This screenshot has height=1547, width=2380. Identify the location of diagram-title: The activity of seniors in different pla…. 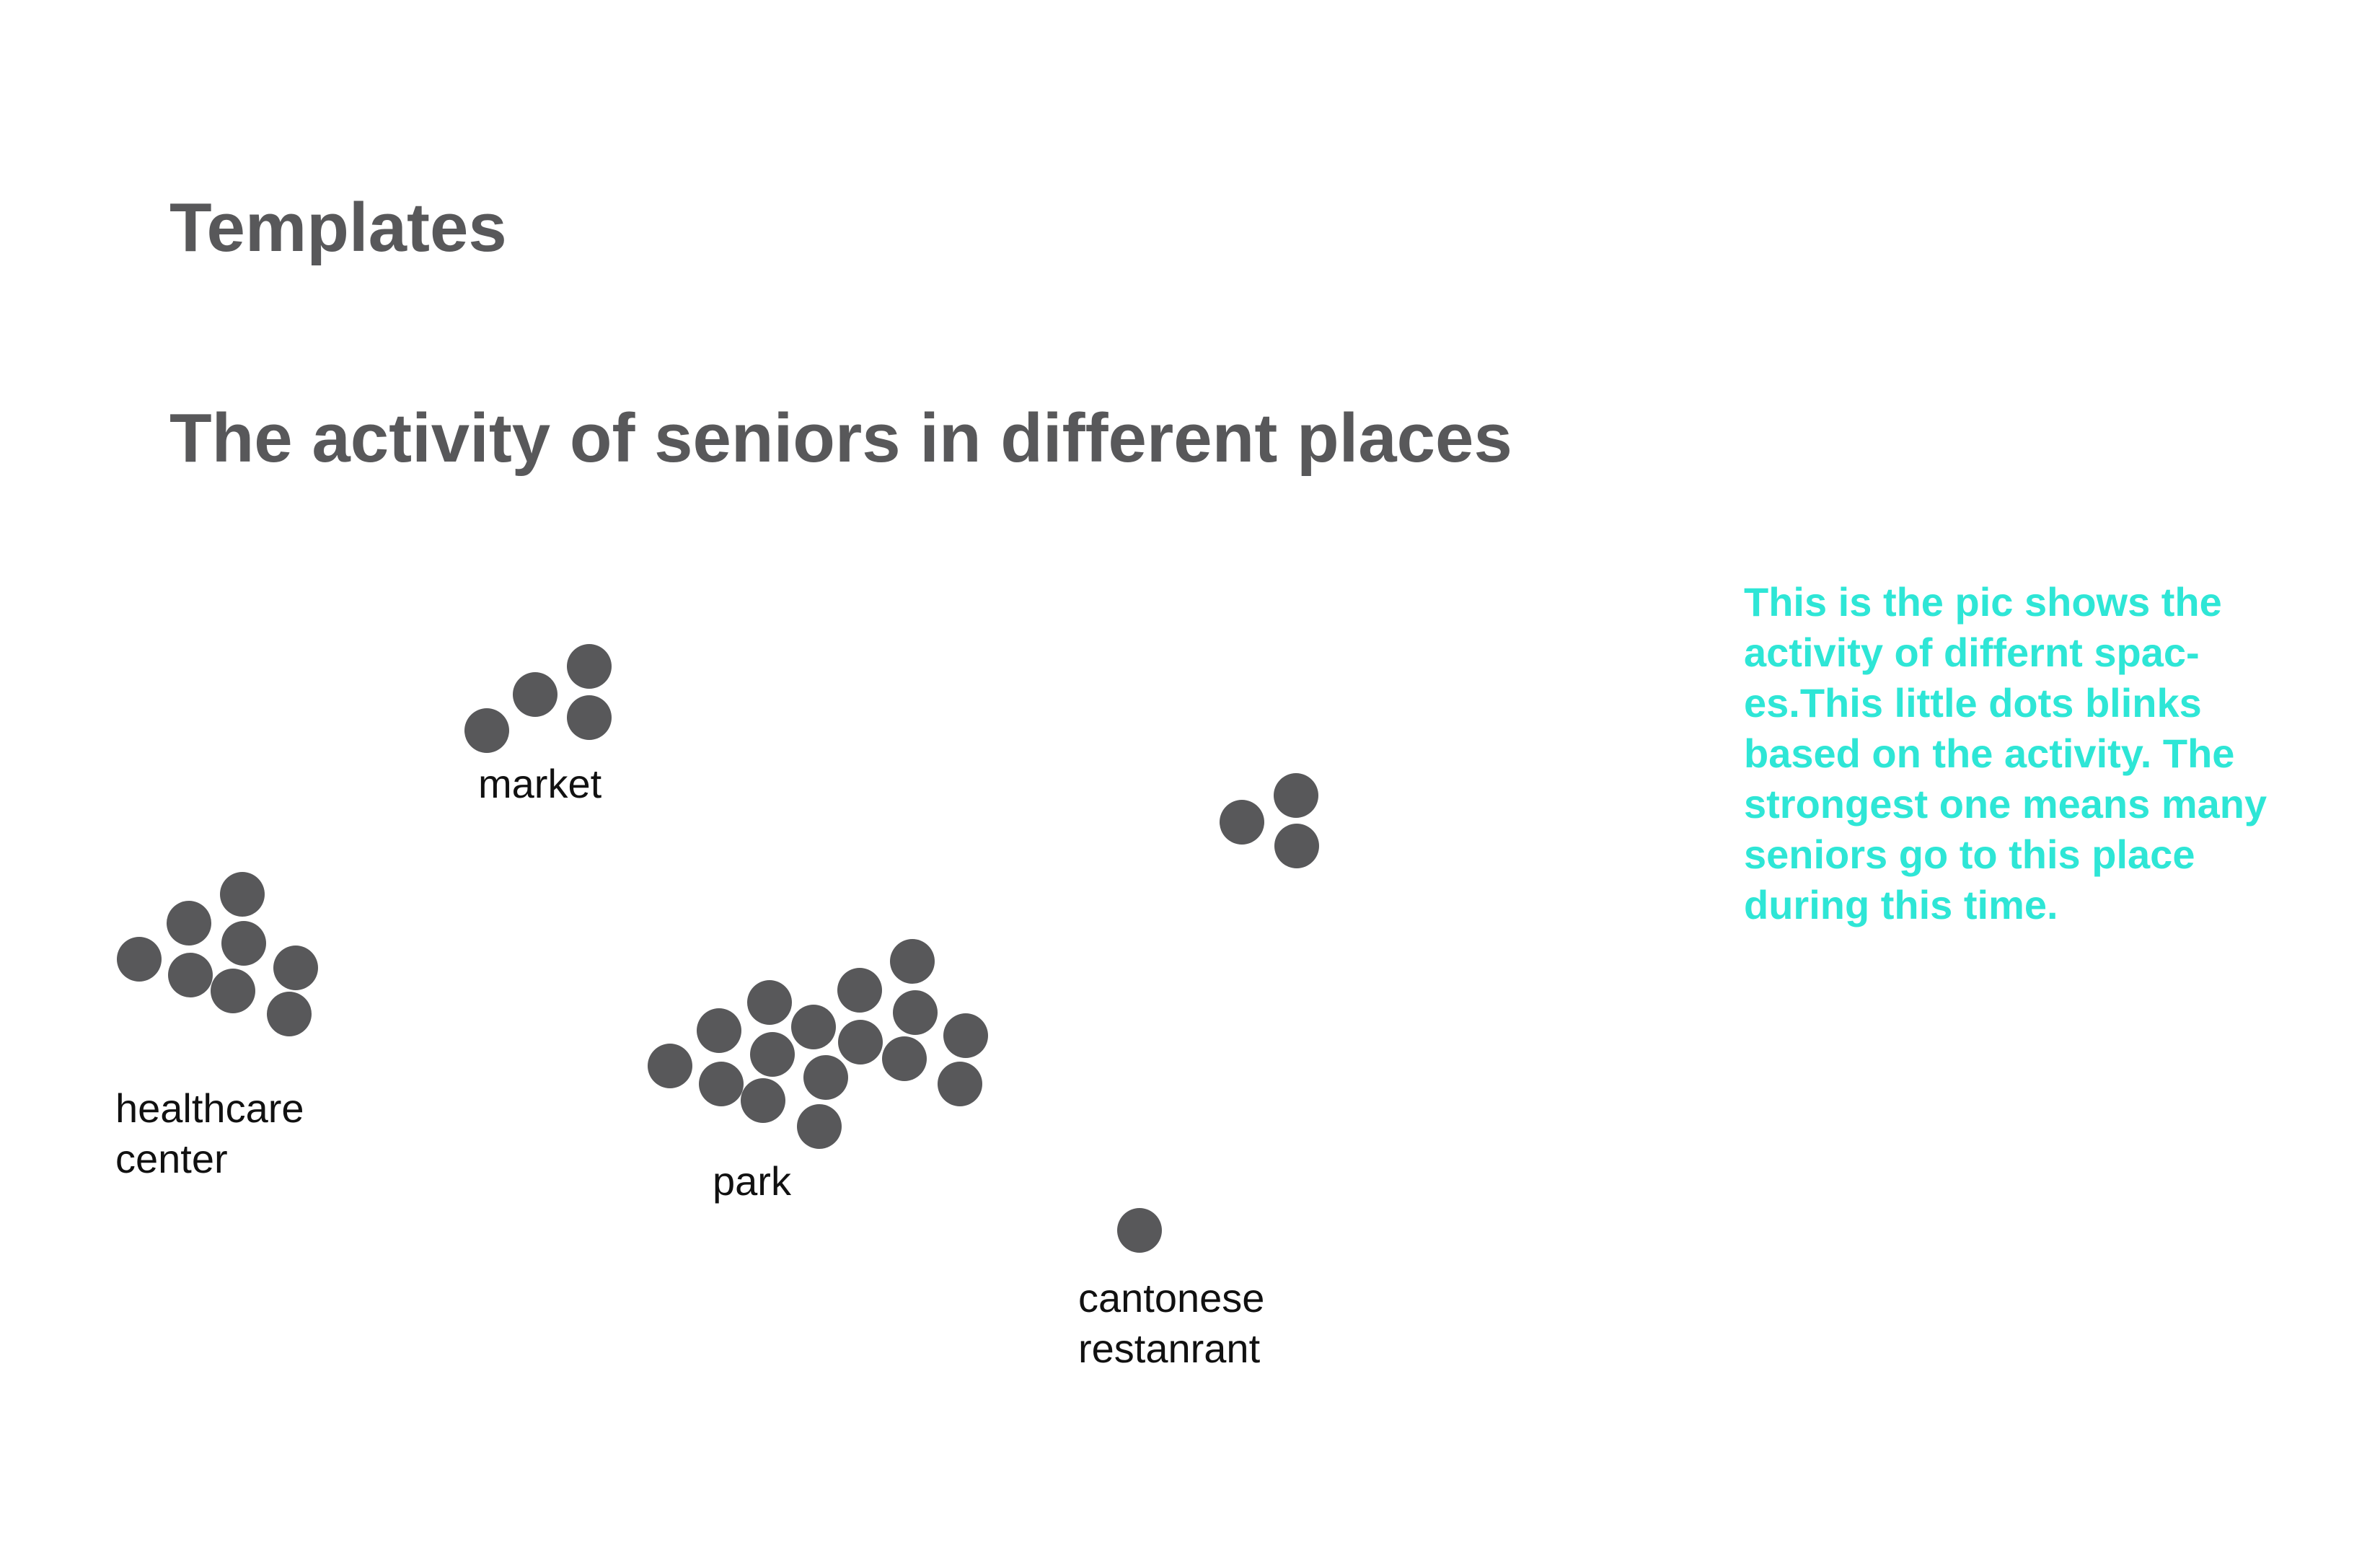
(840, 438).